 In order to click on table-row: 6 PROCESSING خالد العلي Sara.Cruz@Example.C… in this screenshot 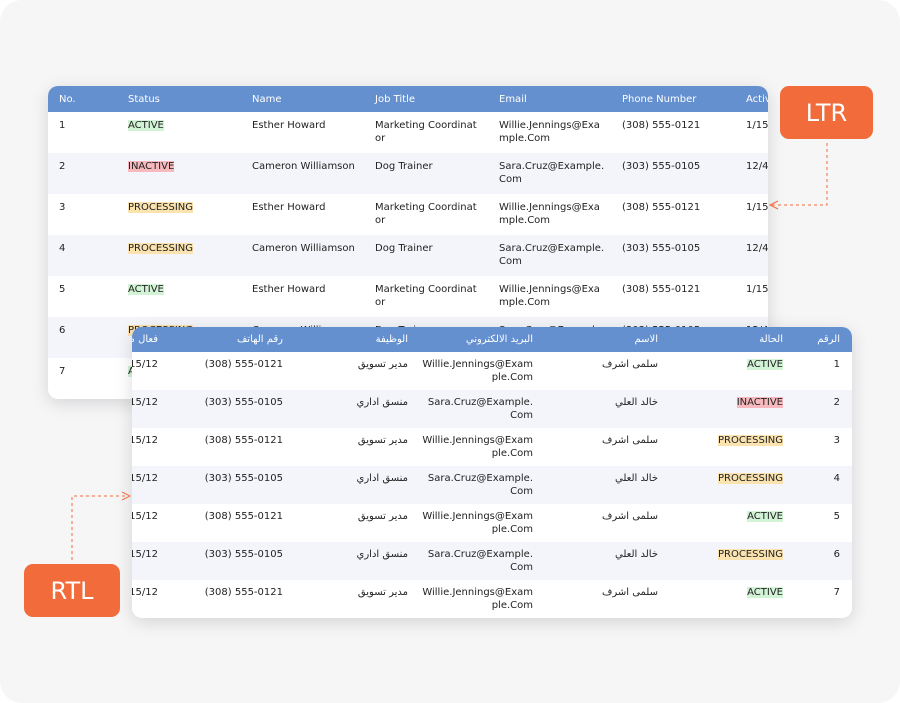, I will do `click(492, 561)`.